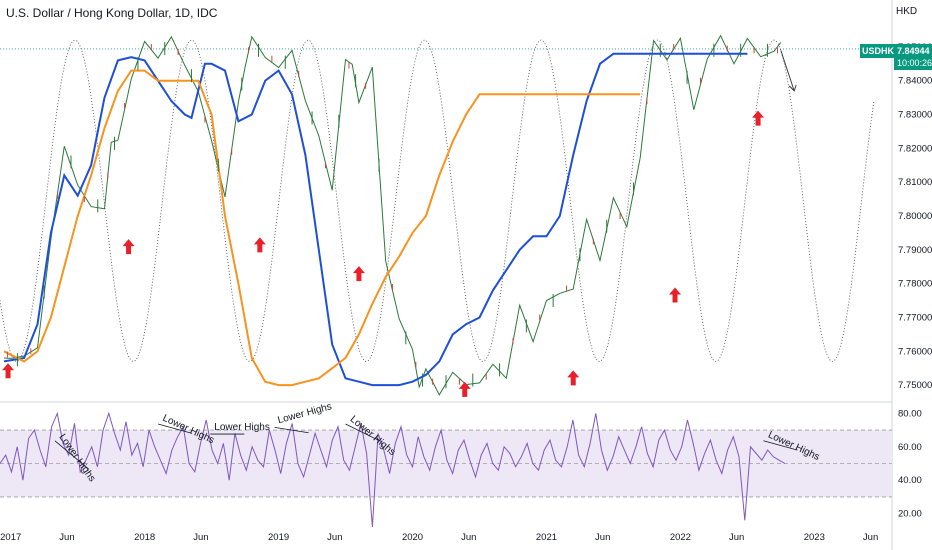 Image resolution: width=932 pixels, height=550 pixels. Describe the element at coordinates (907, 11) in the screenshot. I see `currency-unit-label: HKD` at that location.